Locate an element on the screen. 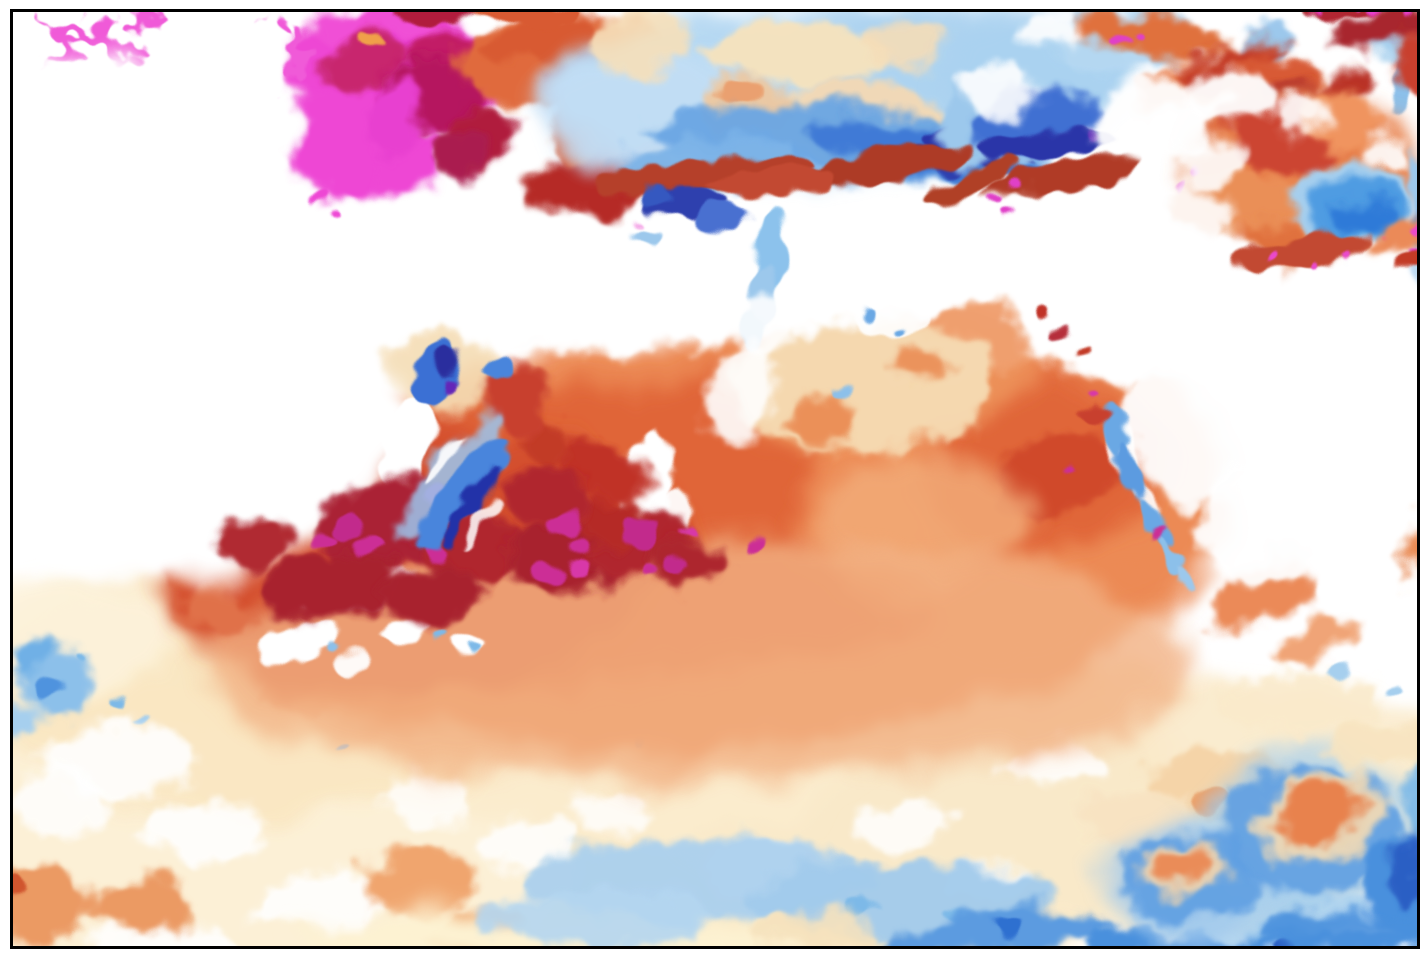  chukchi-coast-streak is located at coordinates (1062, 178).